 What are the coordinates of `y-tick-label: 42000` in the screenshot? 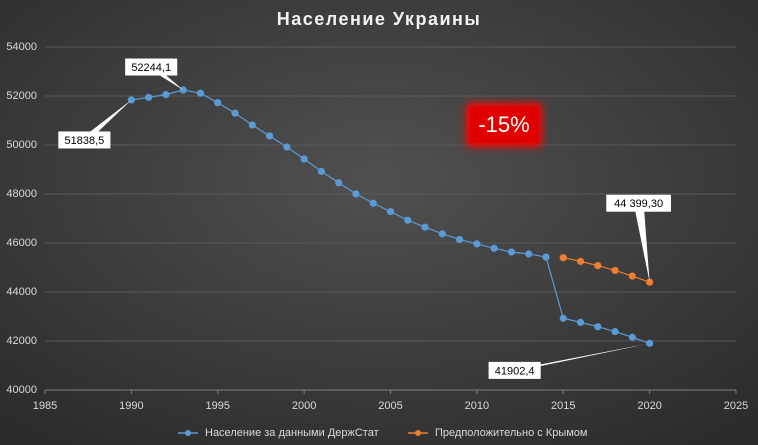 It's located at (21, 341).